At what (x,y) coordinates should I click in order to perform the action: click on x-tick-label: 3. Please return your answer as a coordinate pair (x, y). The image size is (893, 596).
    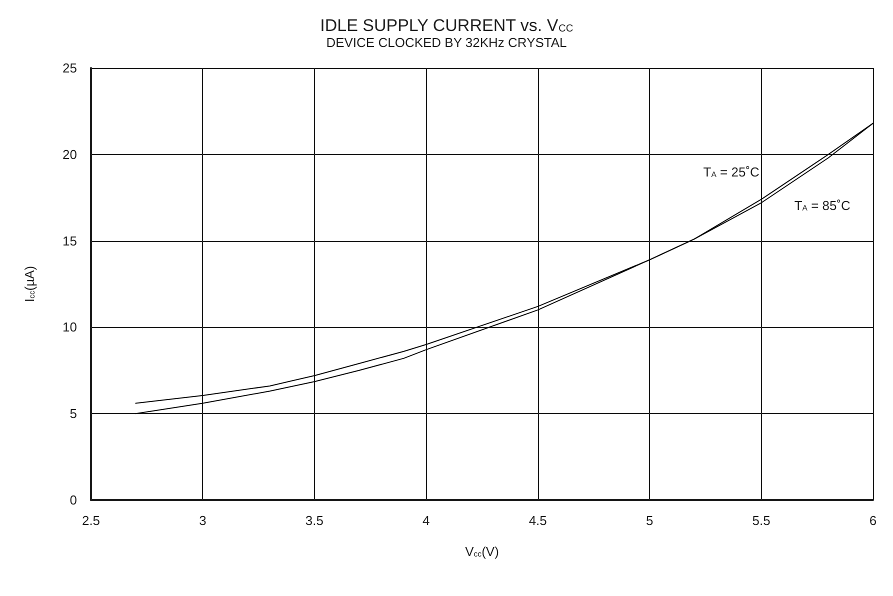
    Looking at the image, I should click on (202, 520).